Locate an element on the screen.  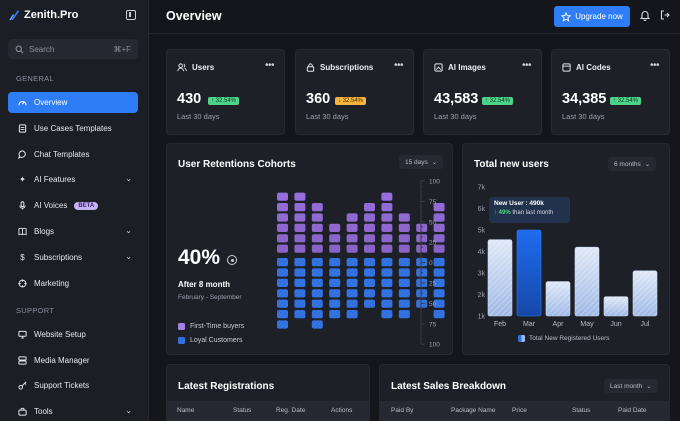
sidebar-item-tools: Tools ⌄ is located at coordinates (73, 411).